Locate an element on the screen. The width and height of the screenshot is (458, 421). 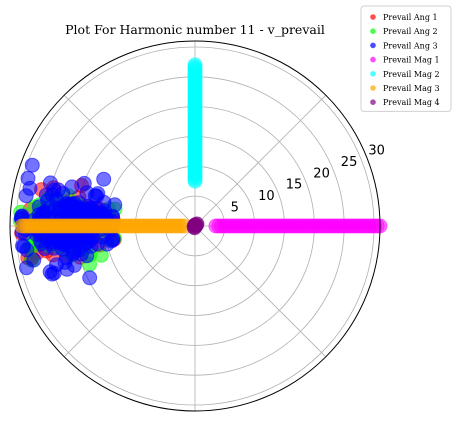
prevail-mag-3-point is located at coordinates (22, 226).